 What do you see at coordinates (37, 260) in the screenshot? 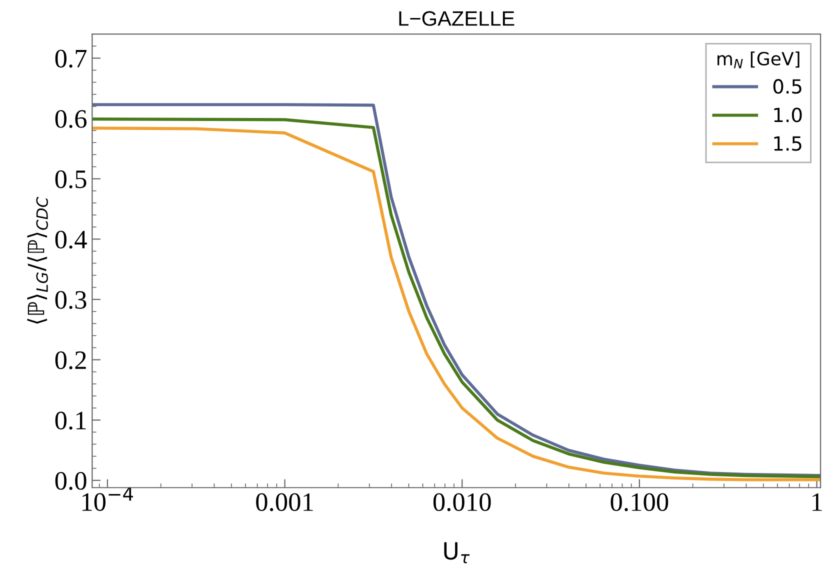
I see `y-axis-title: ⟨ℙ⟩$_{LG}$/⟨ℙ⟩$_{CDC}$` at bounding box center [37, 260].